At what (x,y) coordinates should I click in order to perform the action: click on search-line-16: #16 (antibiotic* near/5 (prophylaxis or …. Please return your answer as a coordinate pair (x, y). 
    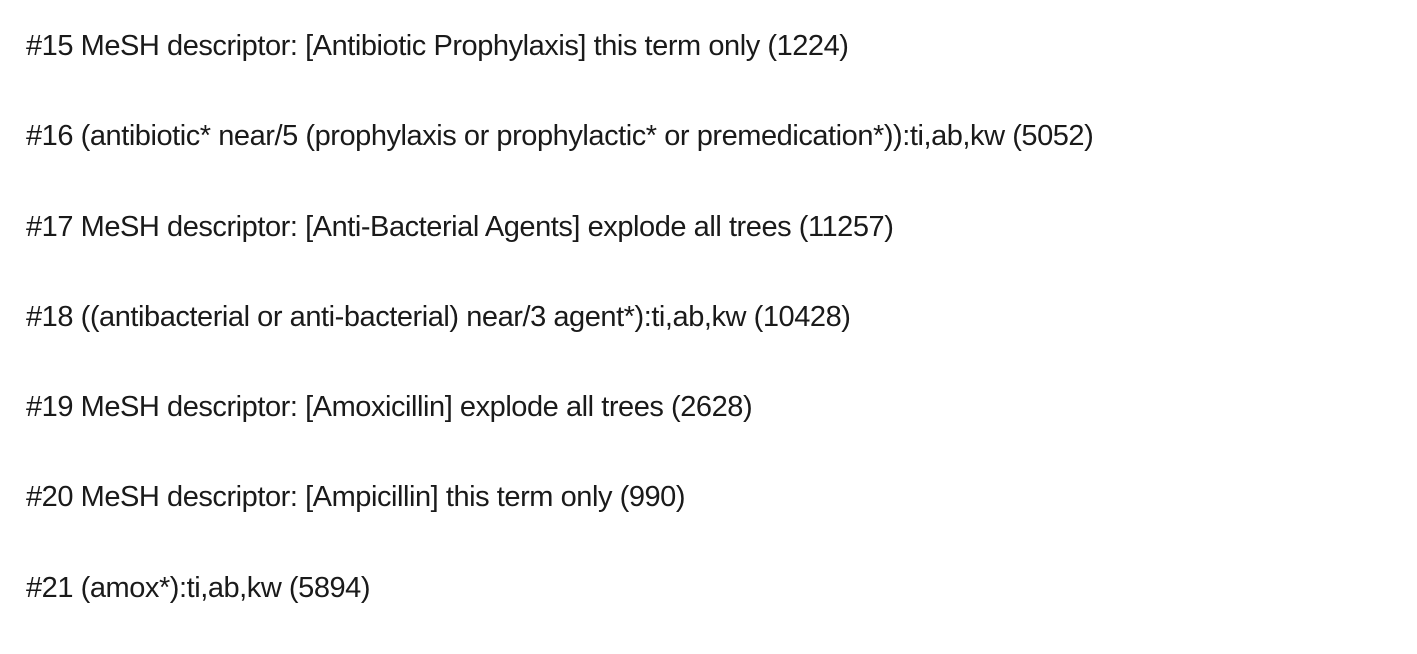
    Looking at the image, I should click on (560, 136).